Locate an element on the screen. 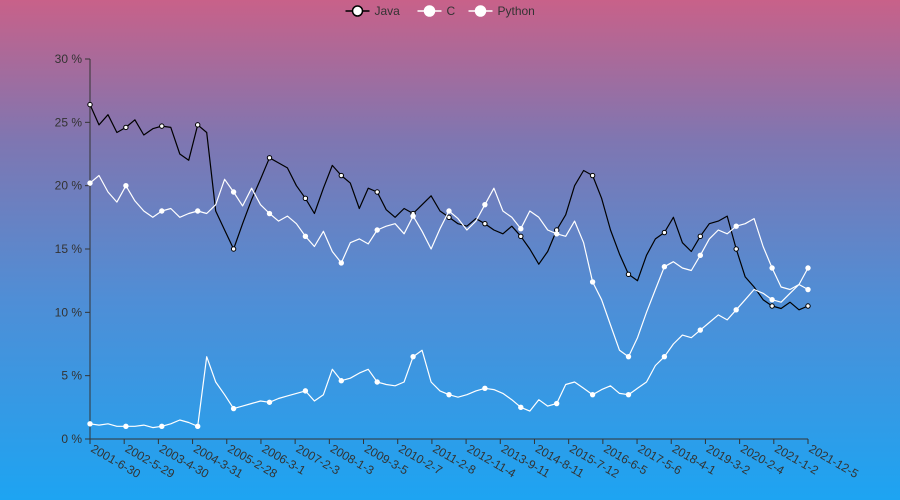 Image resolution: width=900 pixels, height=500 pixels. y-tick-label: 10 % is located at coordinates (69, 312).